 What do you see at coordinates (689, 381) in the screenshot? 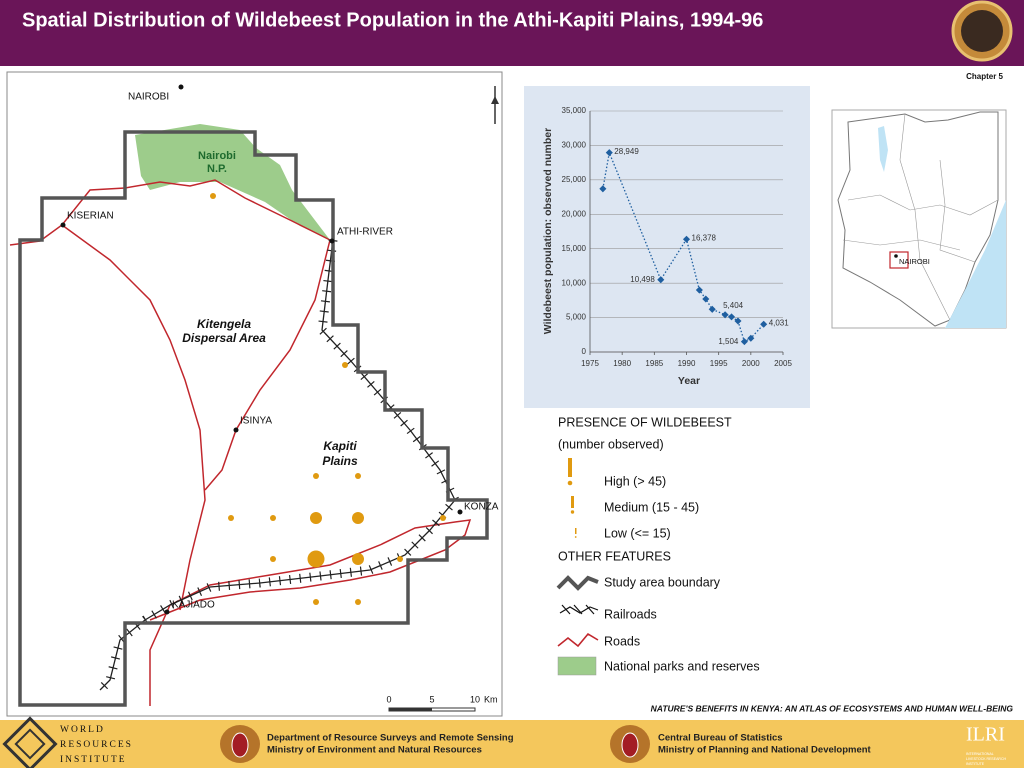
I see `x-axis-label: Year` at bounding box center [689, 381].